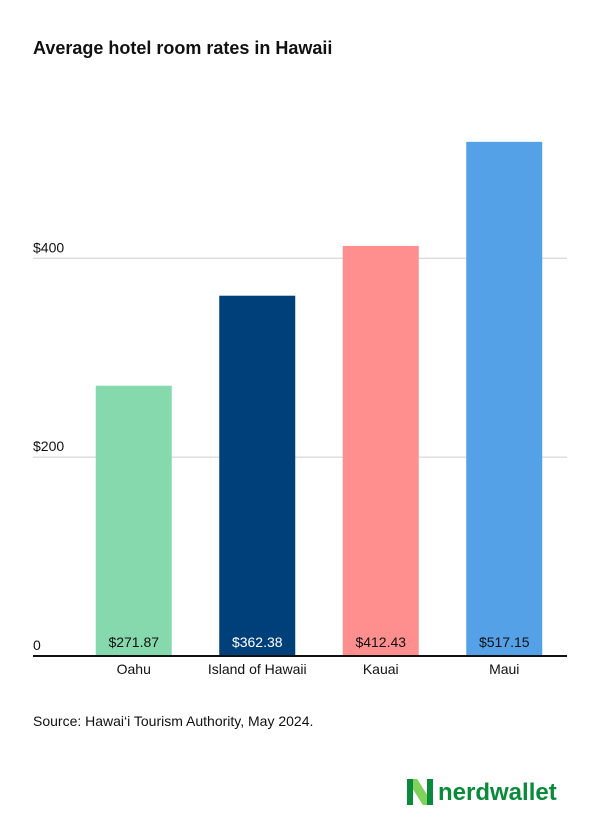  What do you see at coordinates (37, 645) in the screenshot?
I see `y-tick-label: 0` at bounding box center [37, 645].